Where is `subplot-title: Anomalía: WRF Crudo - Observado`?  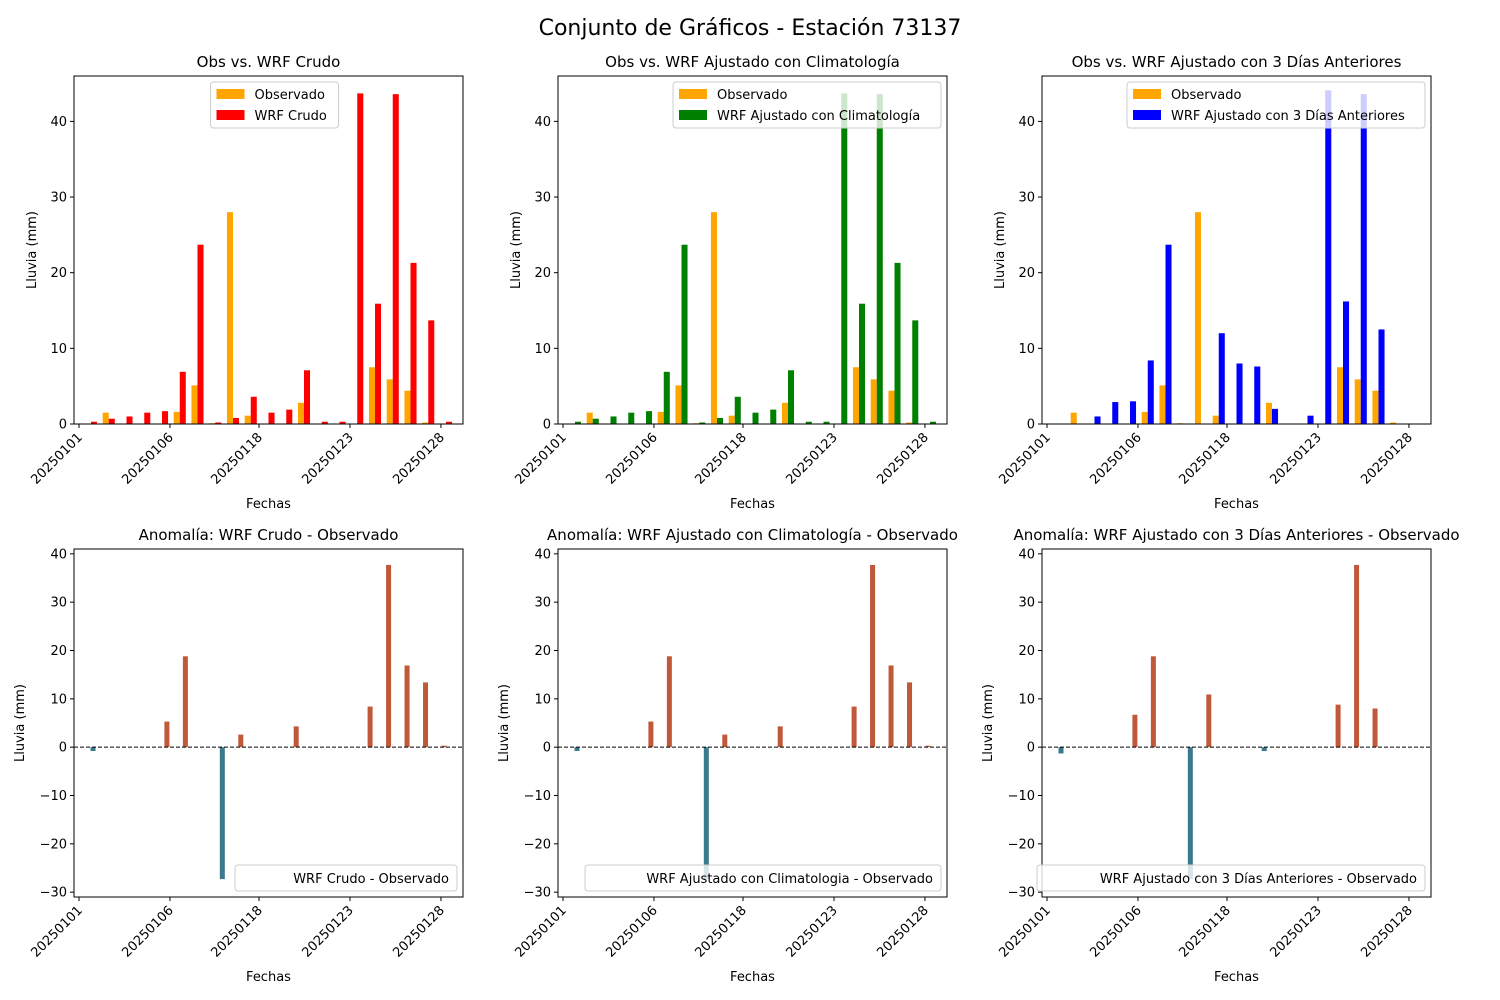
subplot-title: Anomalía: WRF Crudo - Observado is located at coordinates (269, 535).